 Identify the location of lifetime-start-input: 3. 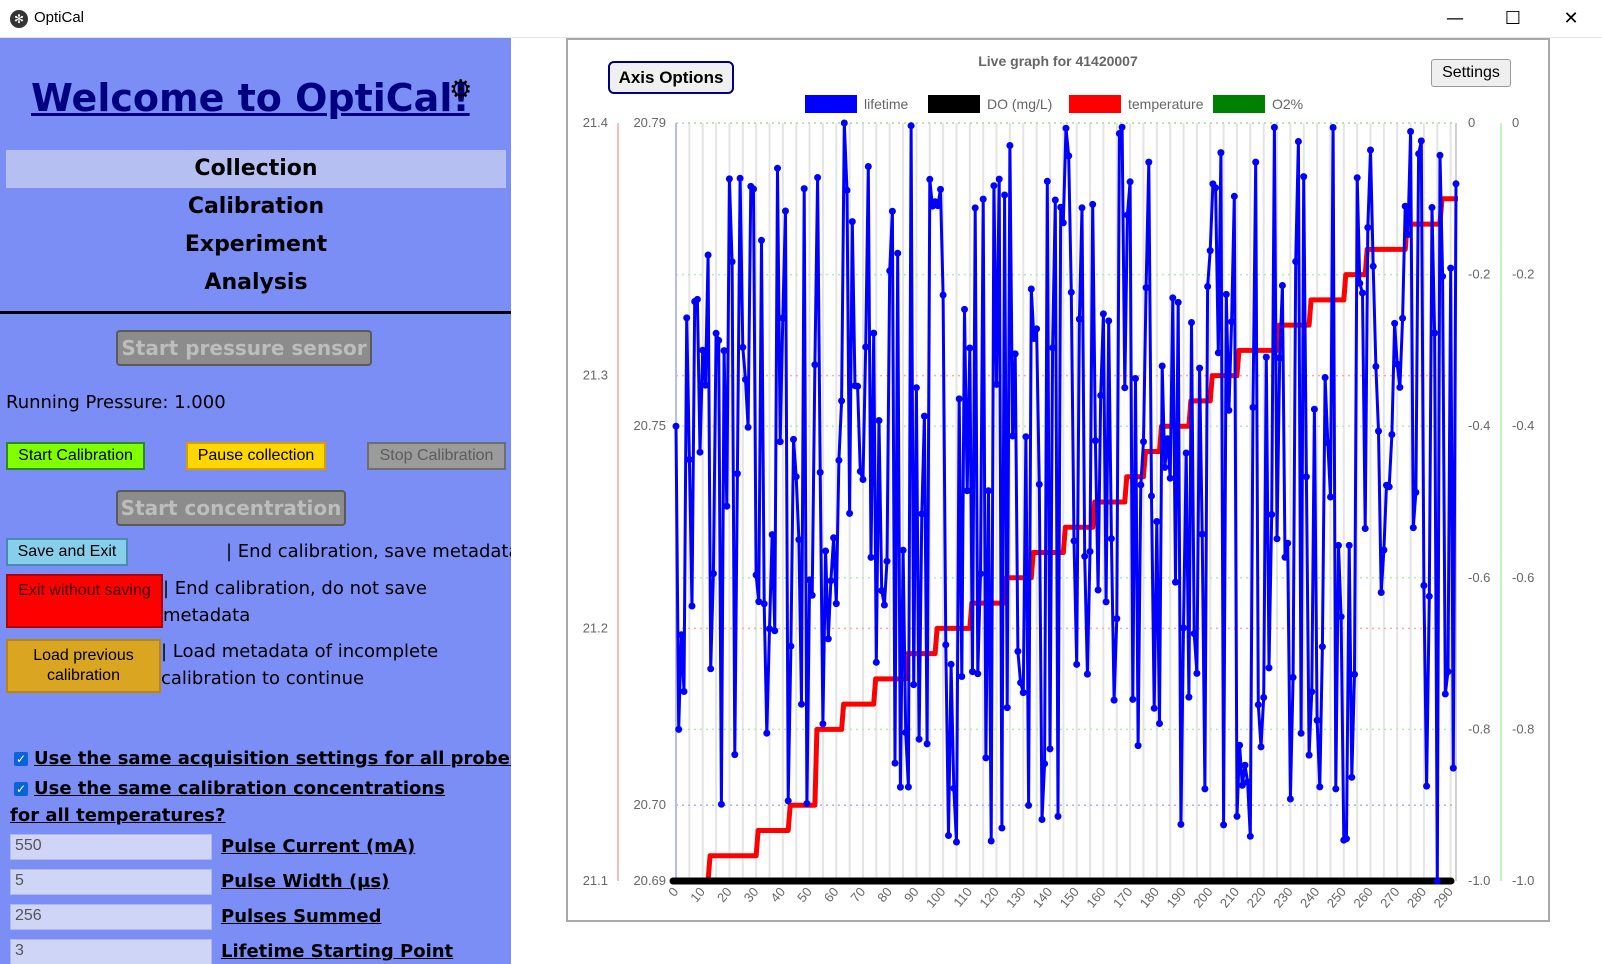
(111, 951).